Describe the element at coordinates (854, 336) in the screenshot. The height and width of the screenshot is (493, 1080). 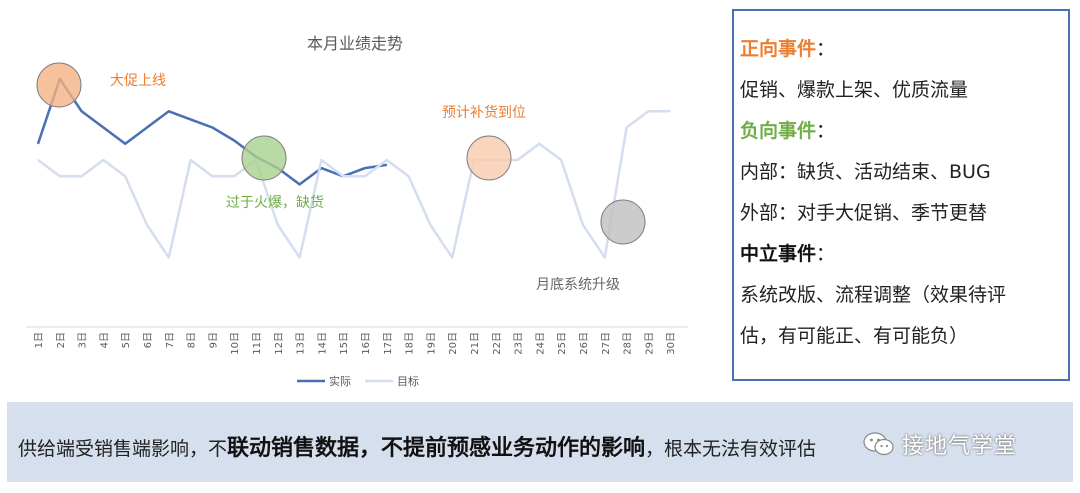
I see `neutral-items-line2: 估，有可能正、有可能负）` at that location.